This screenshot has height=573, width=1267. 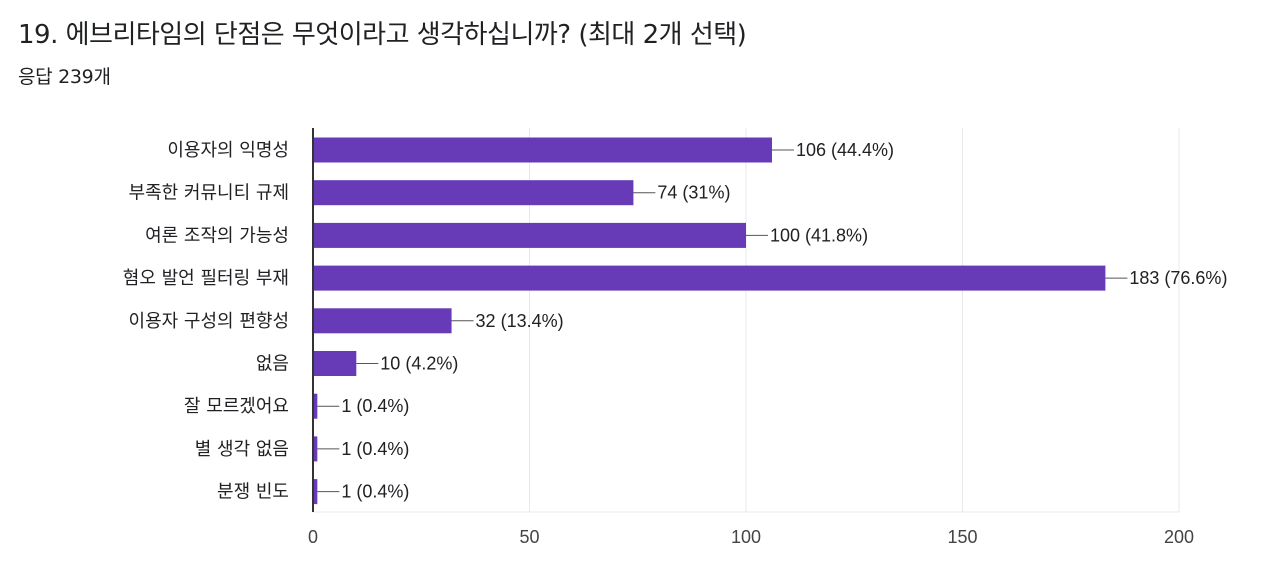 What do you see at coordinates (962, 537) in the screenshot?
I see `x-tick-label: 150` at bounding box center [962, 537].